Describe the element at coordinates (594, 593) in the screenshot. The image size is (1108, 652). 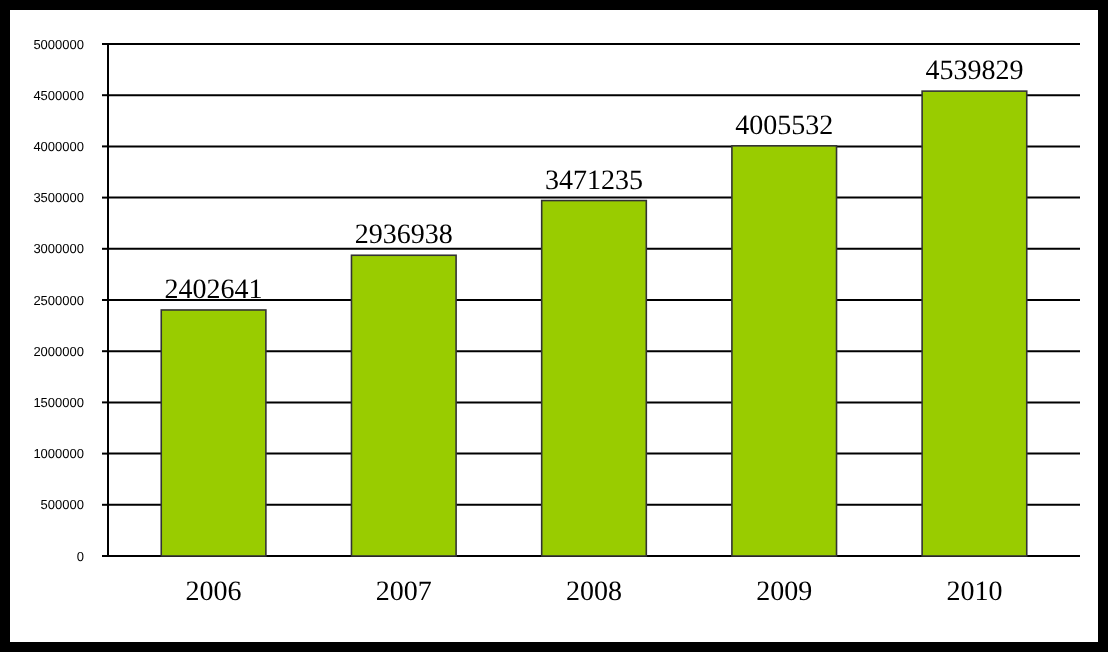
I see `x-tick-label: 2008` at that location.